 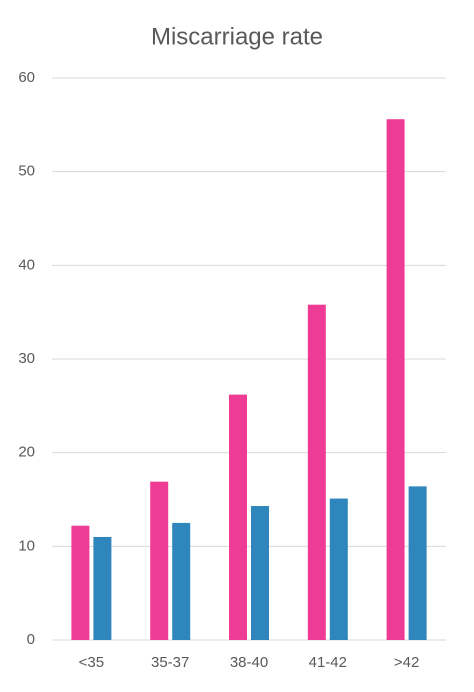 I want to click on x-tick-label: <35, so click(x=91, y=662).